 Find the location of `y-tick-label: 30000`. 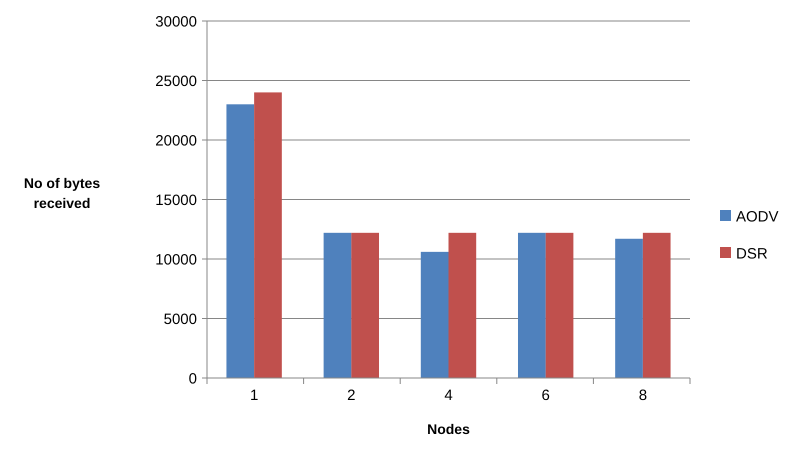

y-tick-label: 30000 is located at coordinates (176, 21).